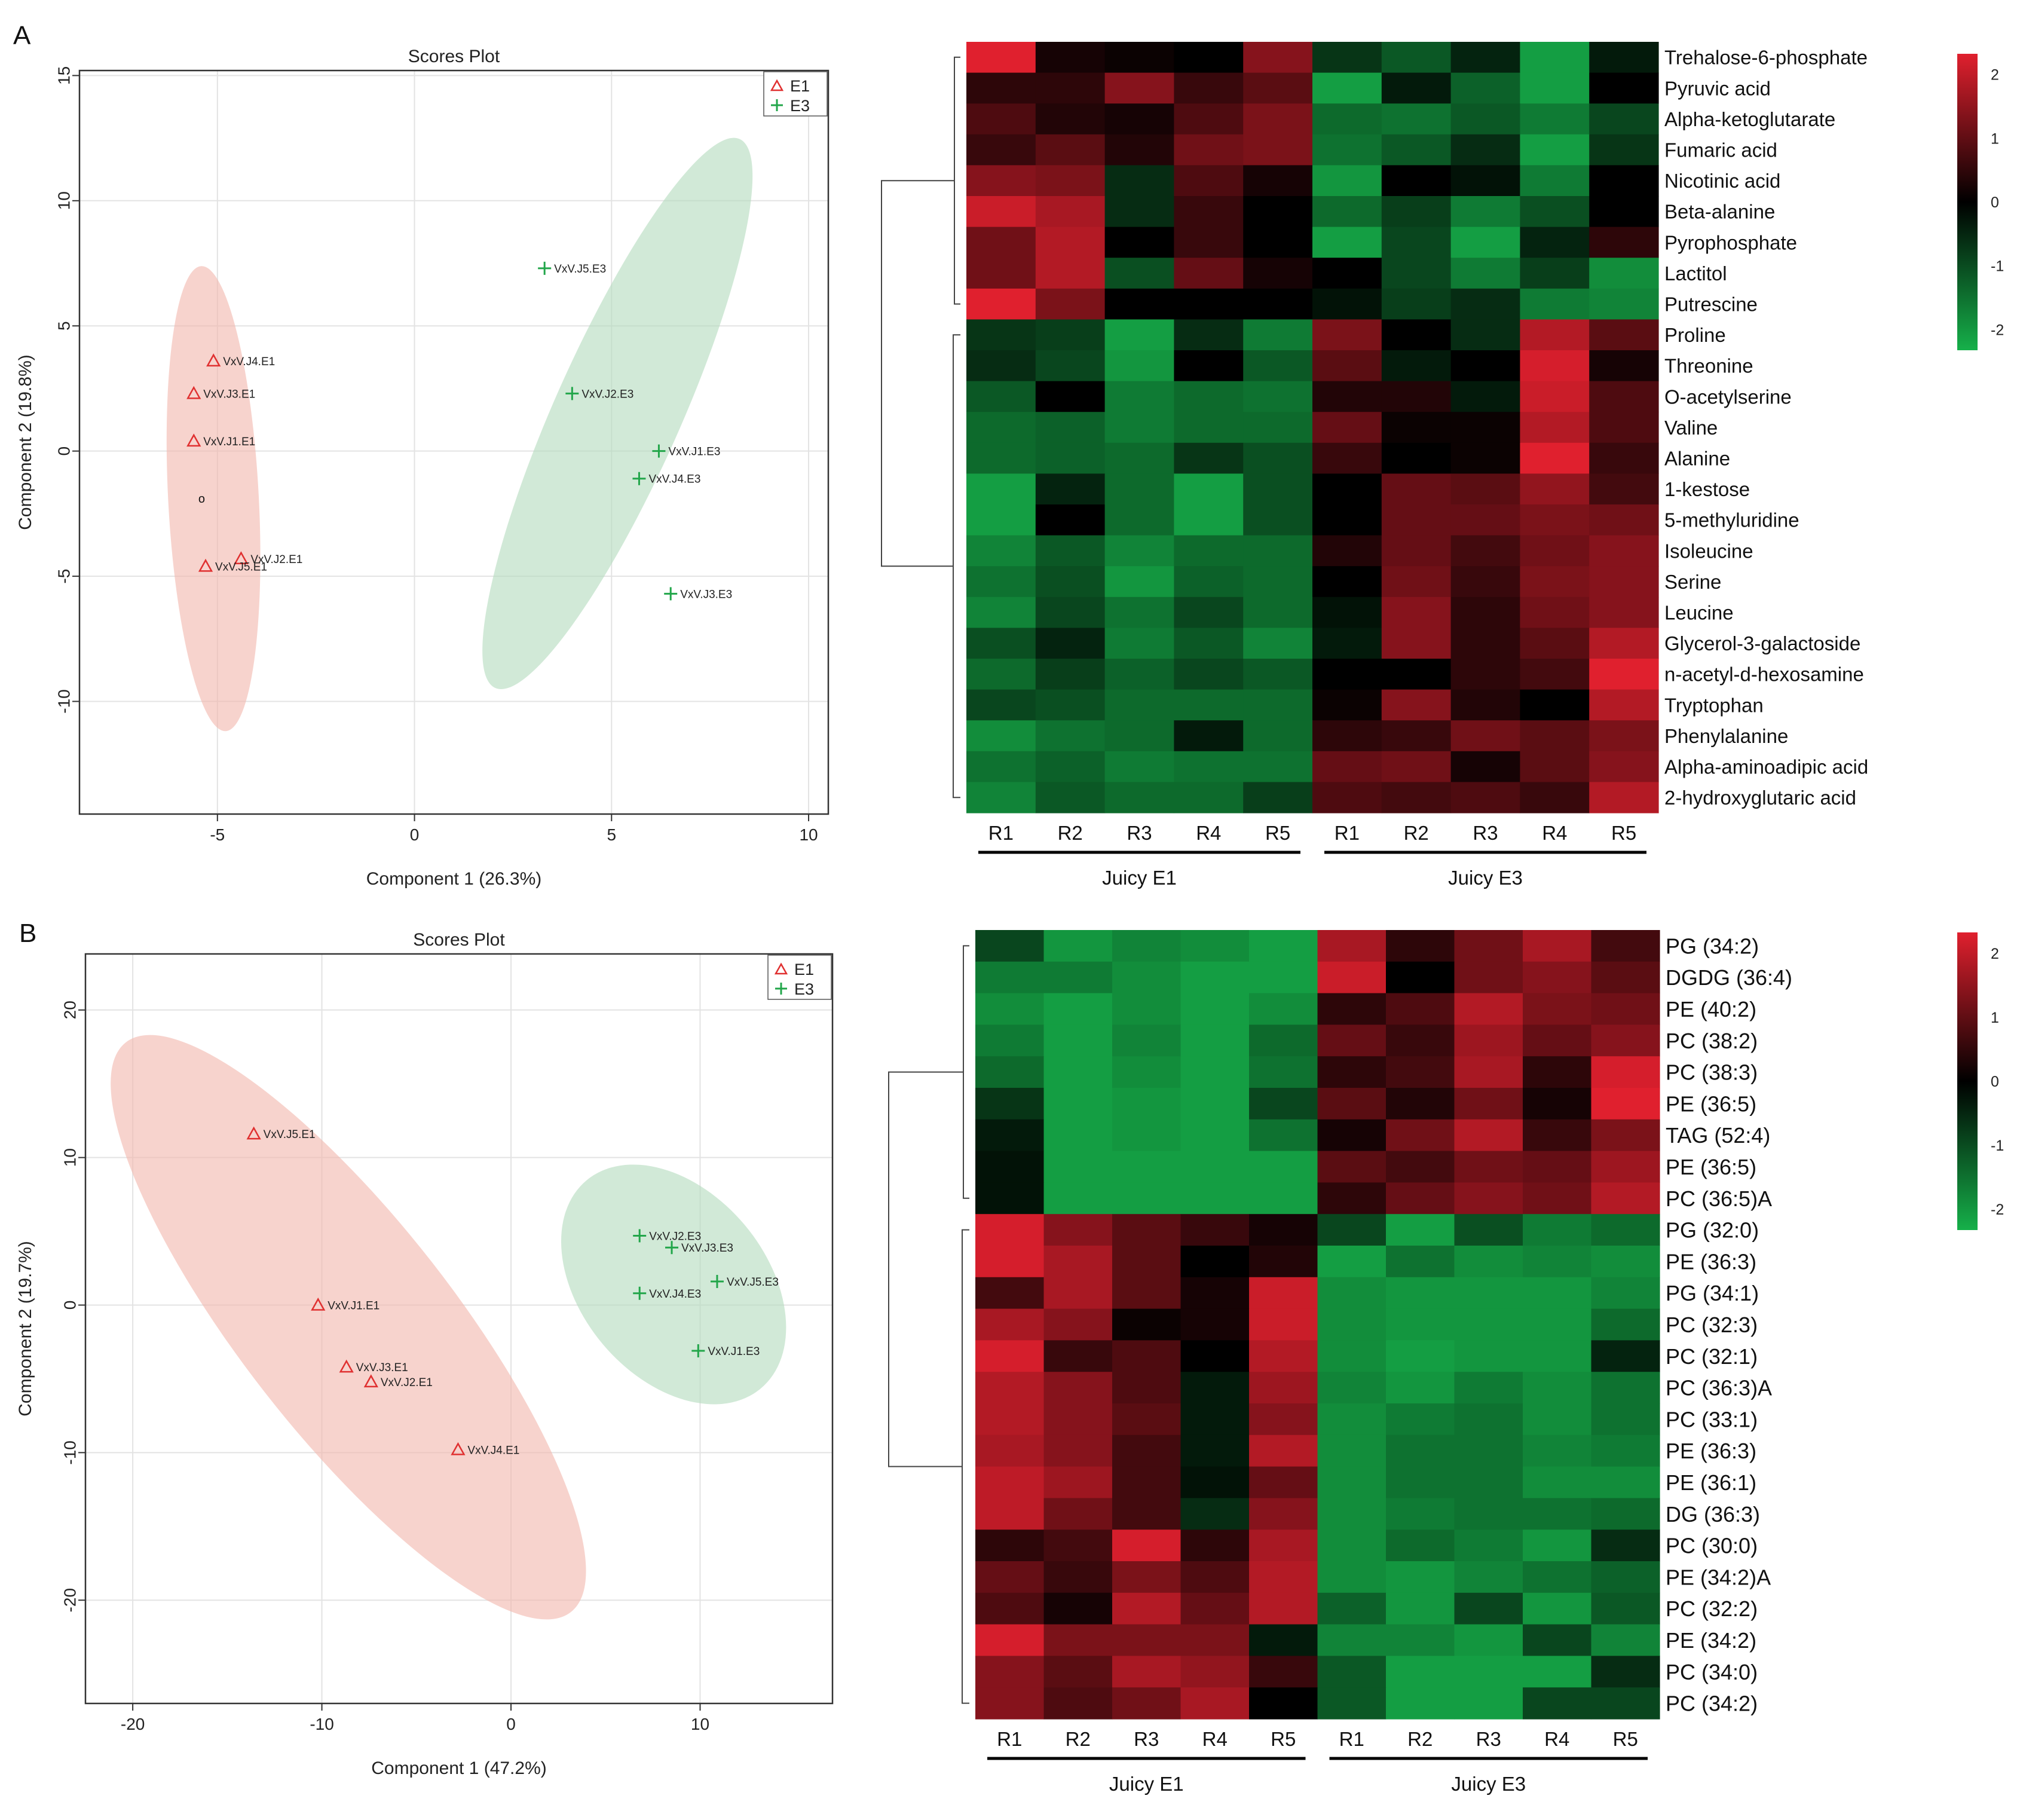 Image resolution: width=2017 pixels, height=1820 pixels. Describe the element at coordinates (1711, 1009) in the screenshot. I see `row-label: PE (40:2)` at that location.